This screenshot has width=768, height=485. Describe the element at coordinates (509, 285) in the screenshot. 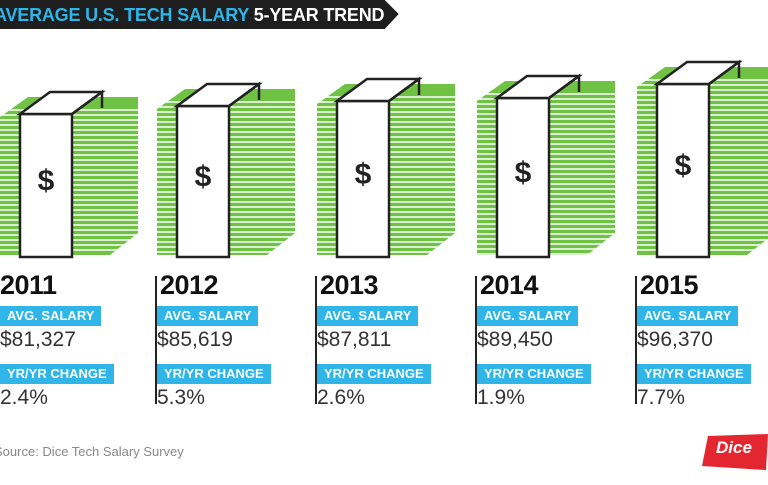

I see `year-label: 2014` at that location.